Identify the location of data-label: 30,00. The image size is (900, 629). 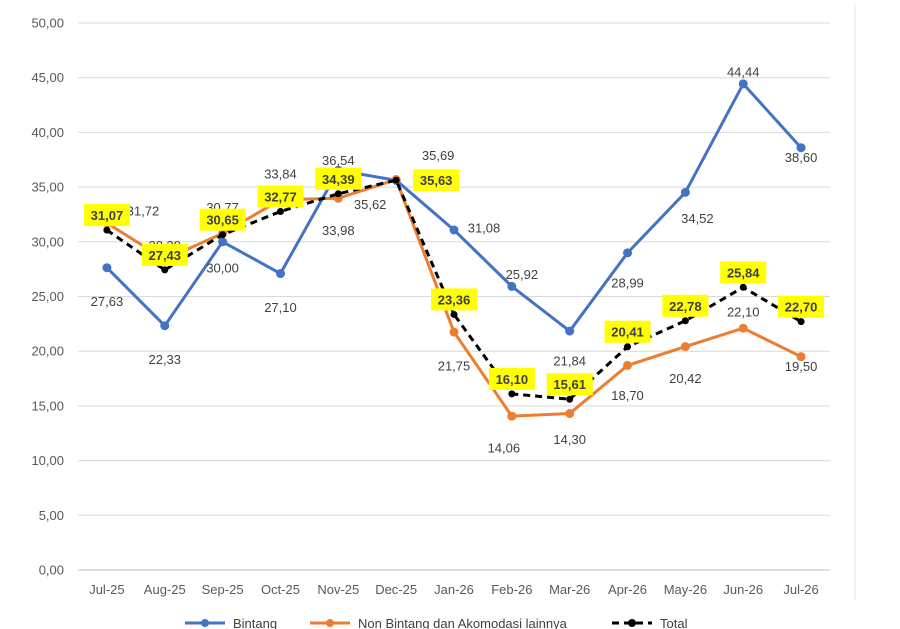
(222, 267).